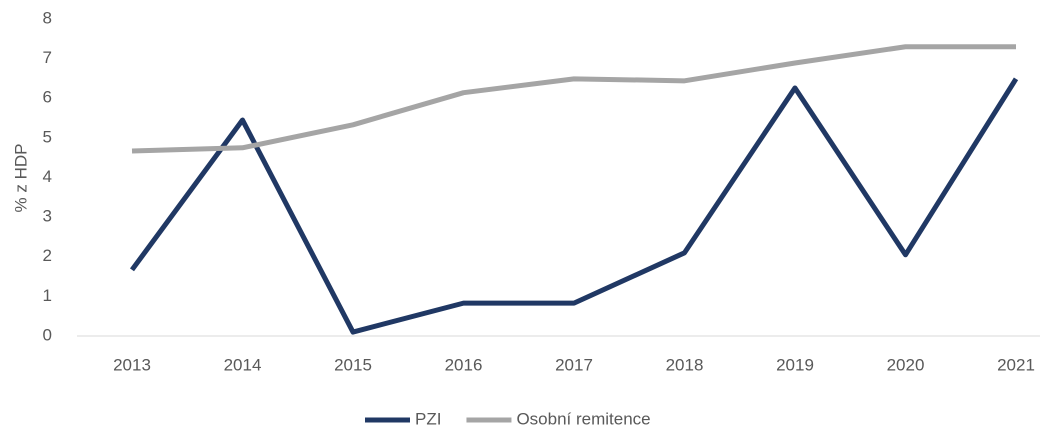  I want to click on y-tick-label: 2, so click(47, 255).